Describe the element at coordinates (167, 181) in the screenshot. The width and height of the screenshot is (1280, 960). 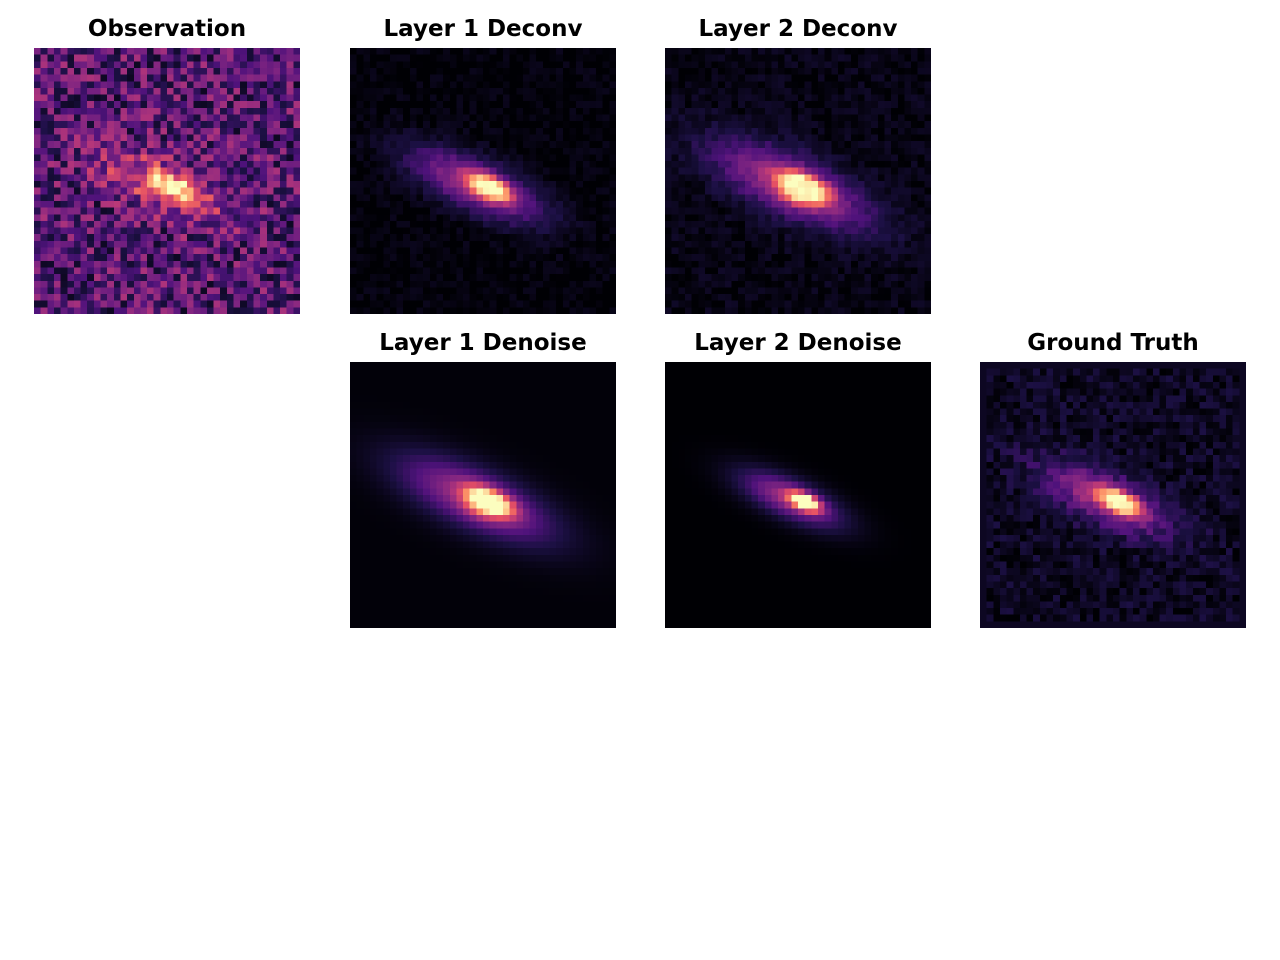
I see `image-observation` at that location.